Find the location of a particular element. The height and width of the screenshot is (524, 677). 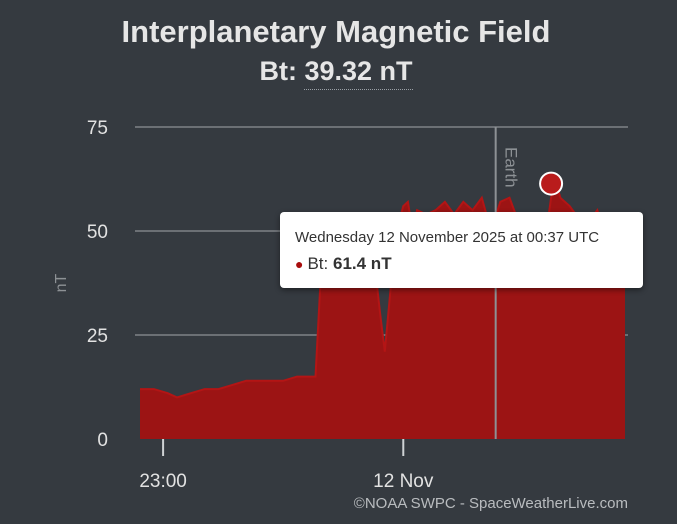

highlight-point is located at coordinates (551, 183).